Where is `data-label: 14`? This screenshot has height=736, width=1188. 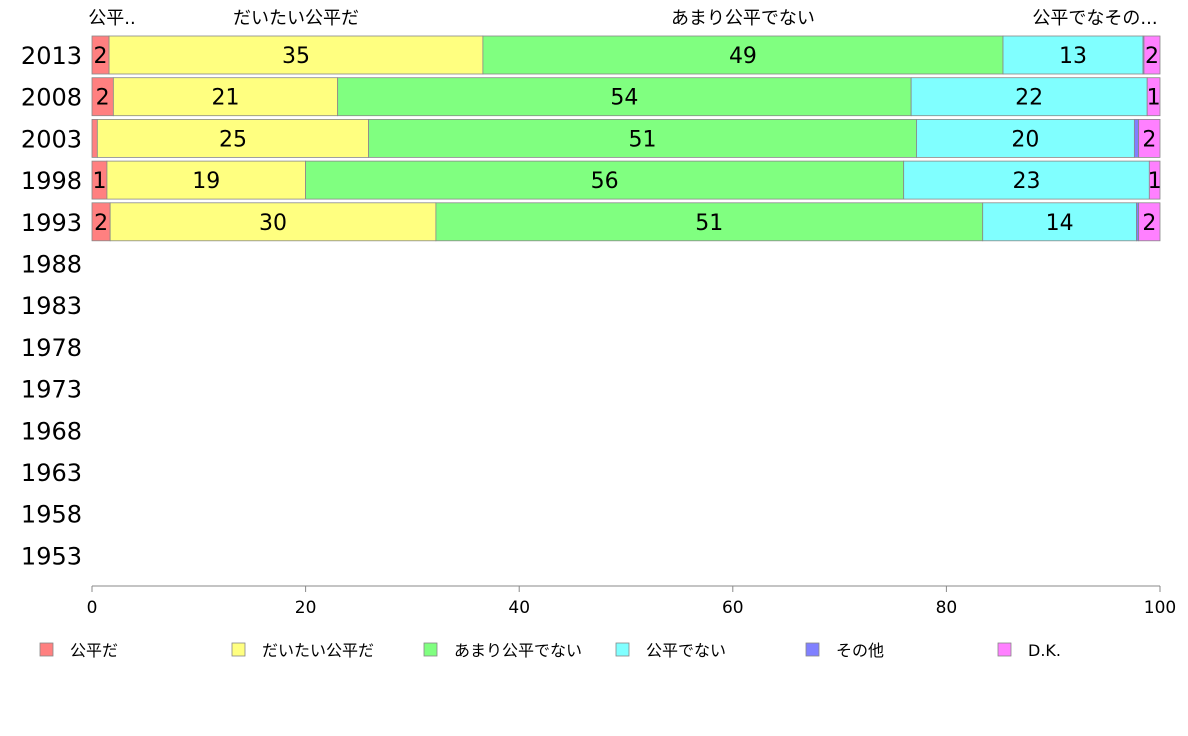 data-label: 14 is located at coordinates (1060, 223).